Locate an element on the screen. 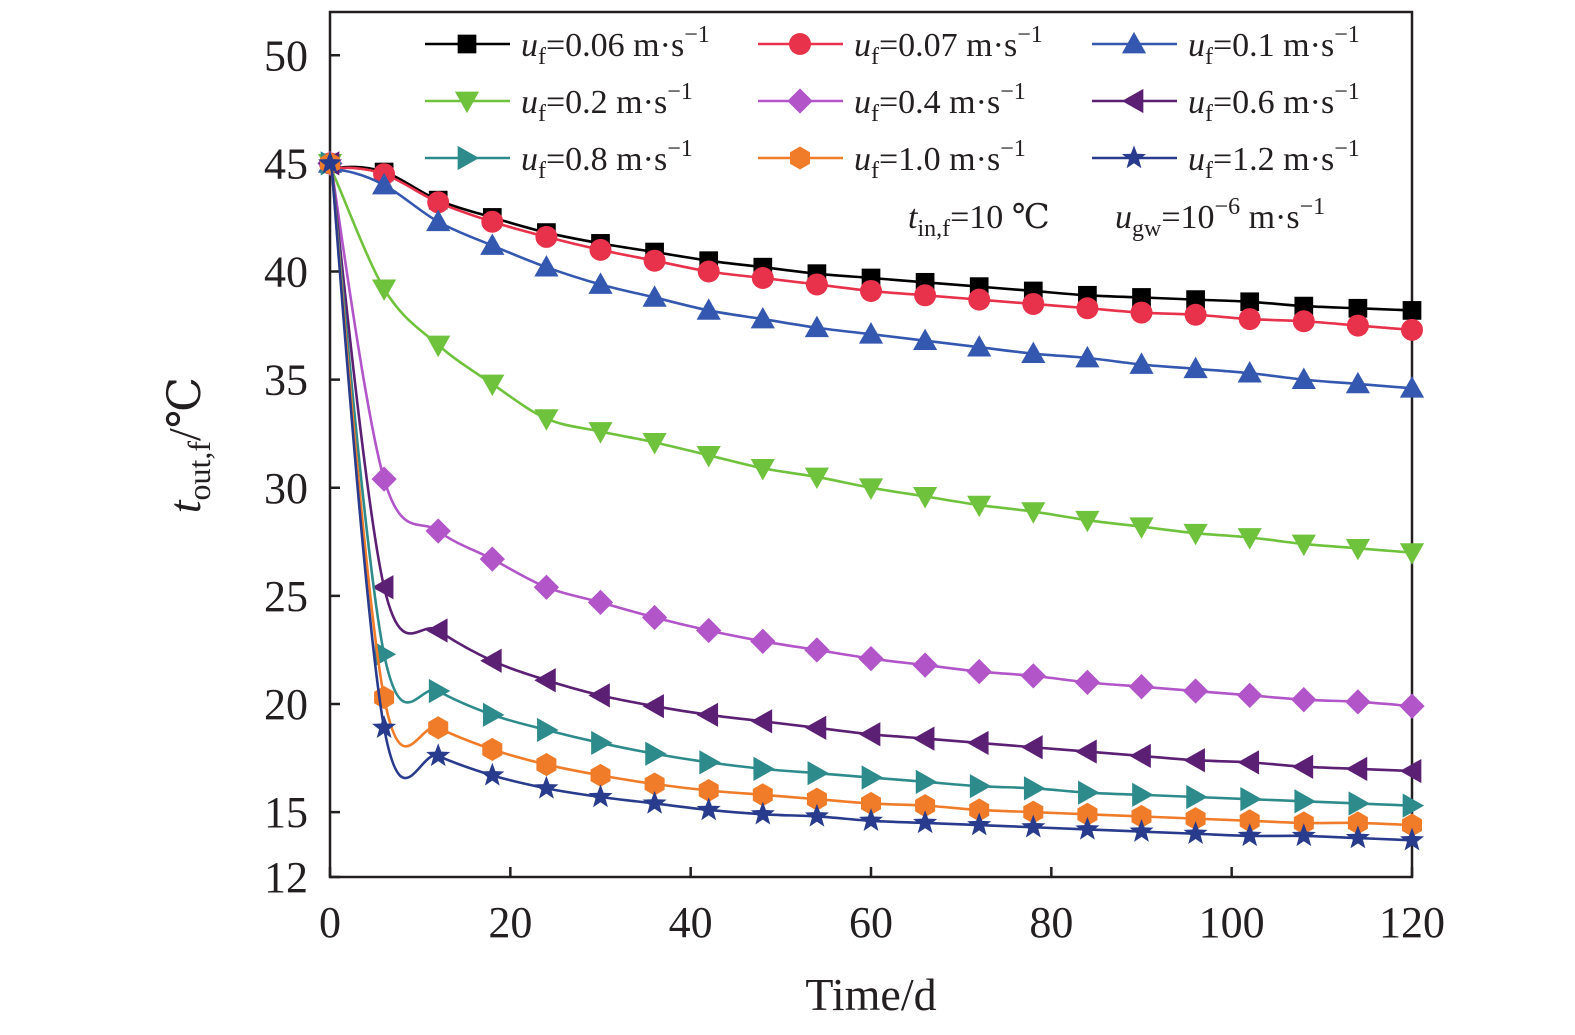  x-tick-label: 80 is located at coordinates (1051, 922).